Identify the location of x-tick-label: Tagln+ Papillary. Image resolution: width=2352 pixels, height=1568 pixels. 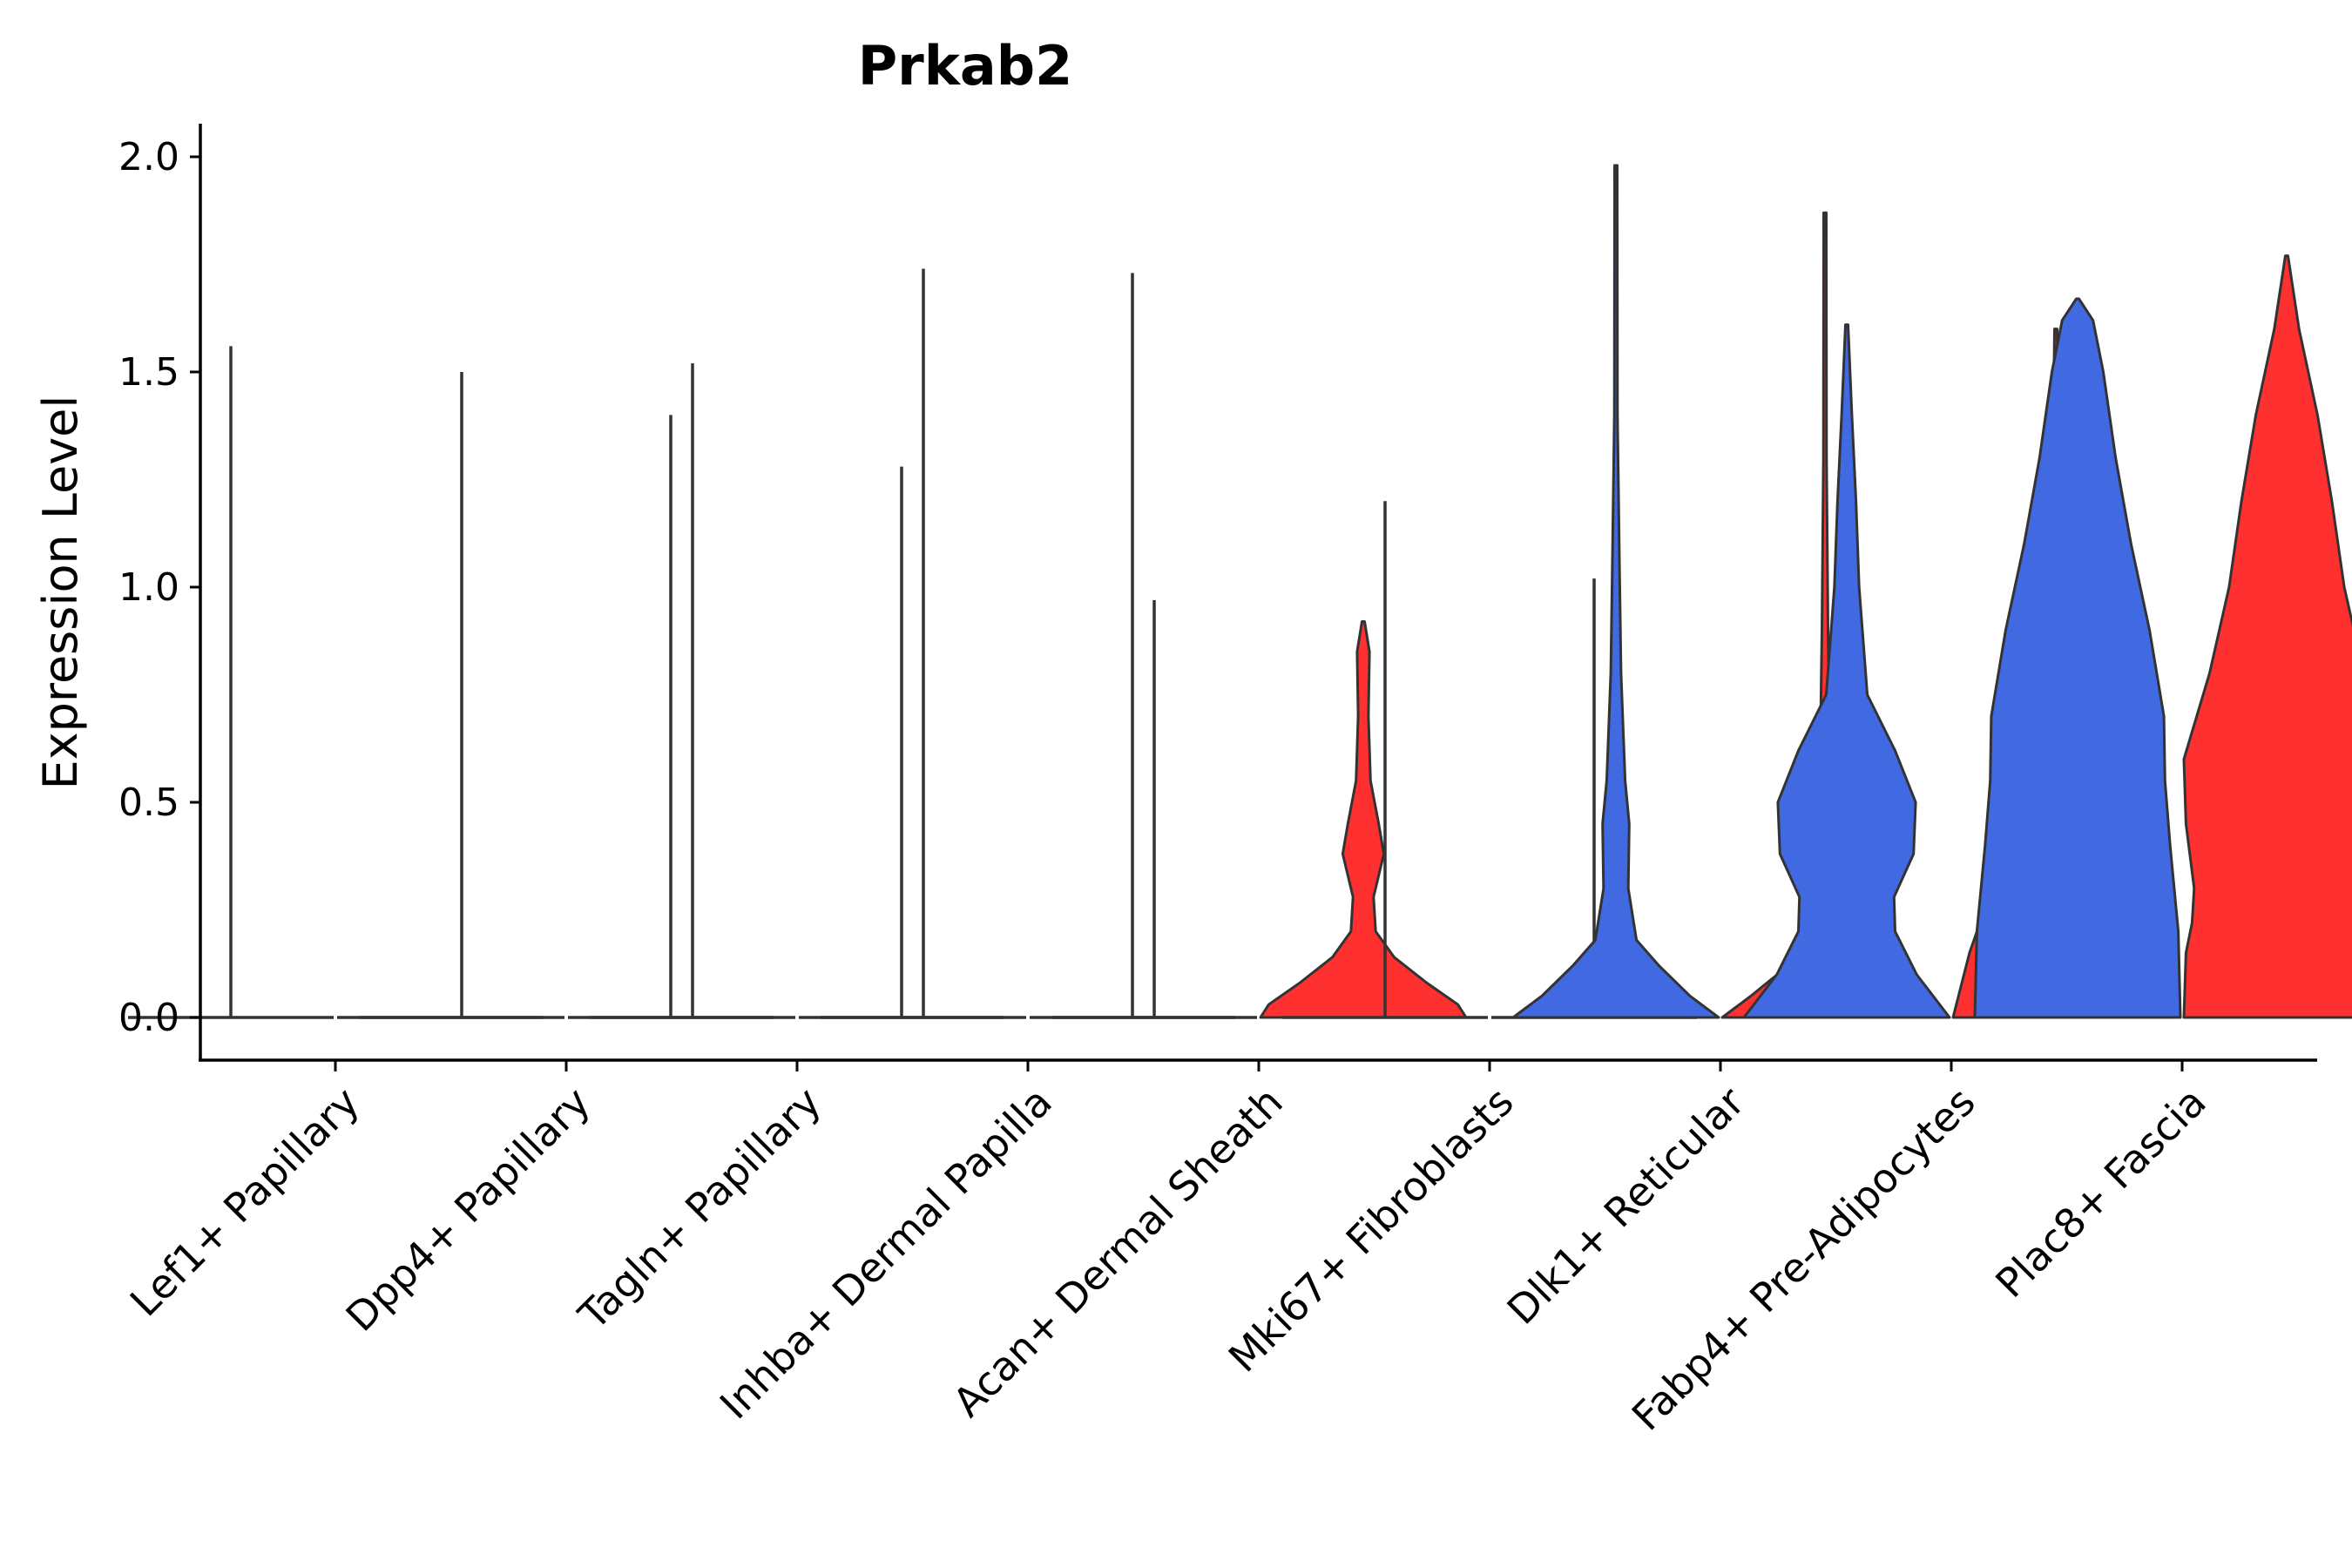
(699, 1209).